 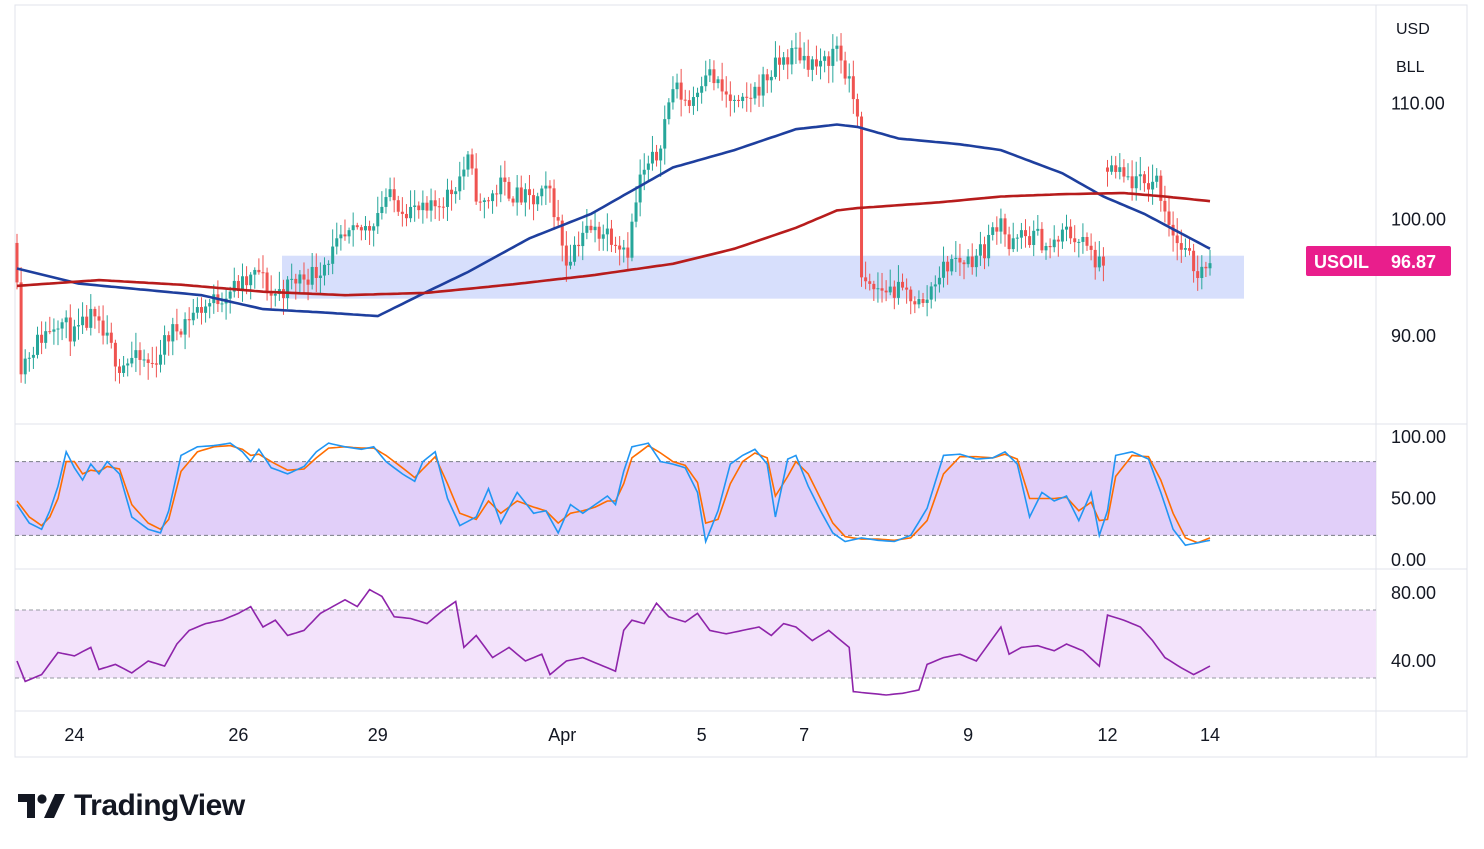 I want to click on stochastic-k-line, so click(x=613, y=494).